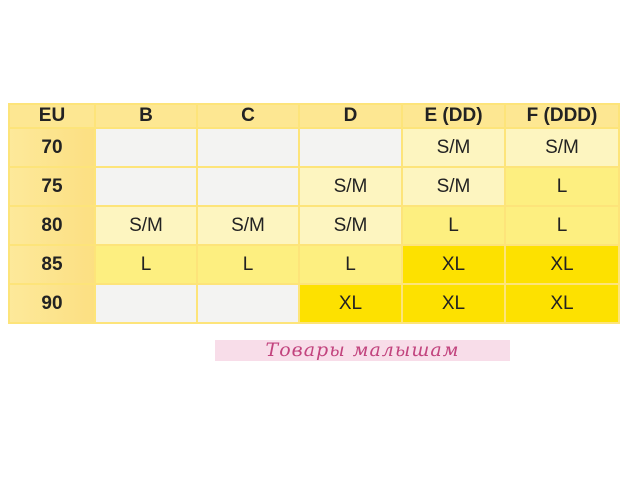 This screenshot has height=480, width=640. Describe the element at coordinates (350, 116) in the screenshot. I see `column-header: D` at that location.